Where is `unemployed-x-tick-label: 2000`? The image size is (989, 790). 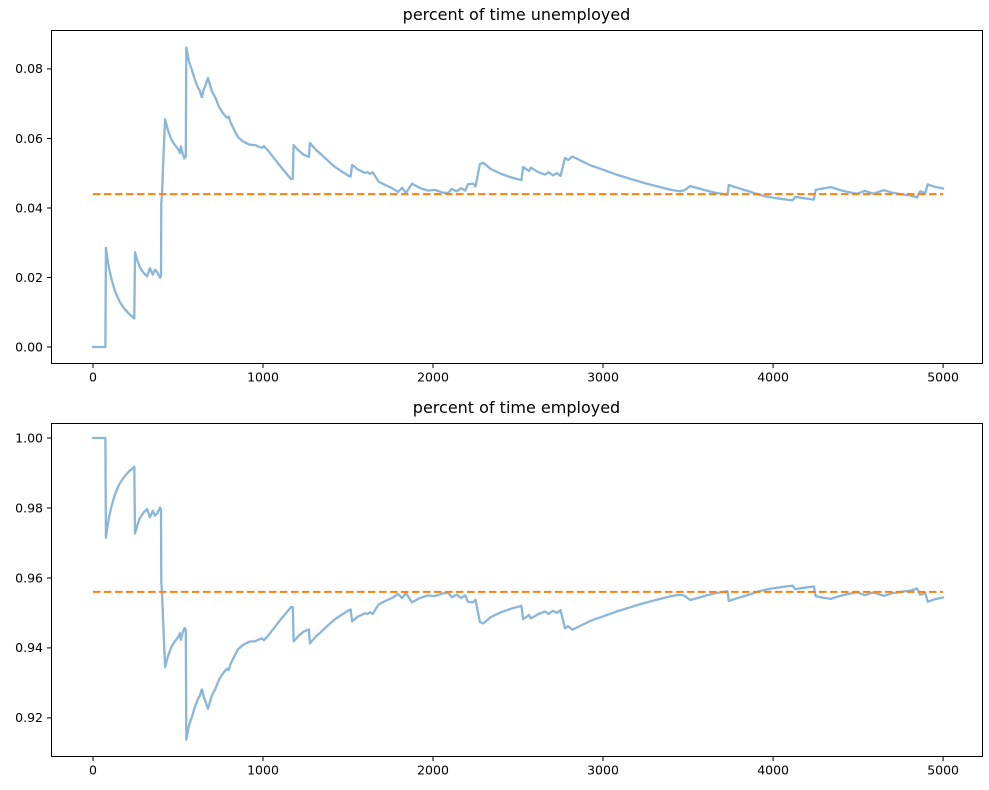 unemployed-x-tick-label: 2000 is located at coordinates (433, 377).